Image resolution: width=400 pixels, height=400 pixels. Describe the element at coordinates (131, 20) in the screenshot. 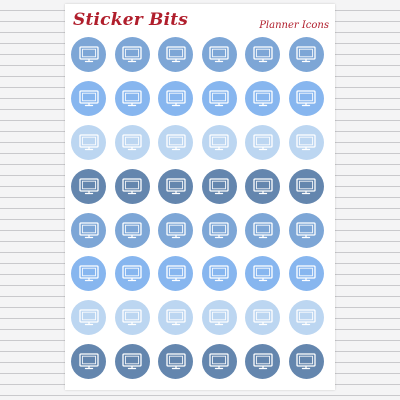

I see `brand-title: Sticker Bits` at that location.